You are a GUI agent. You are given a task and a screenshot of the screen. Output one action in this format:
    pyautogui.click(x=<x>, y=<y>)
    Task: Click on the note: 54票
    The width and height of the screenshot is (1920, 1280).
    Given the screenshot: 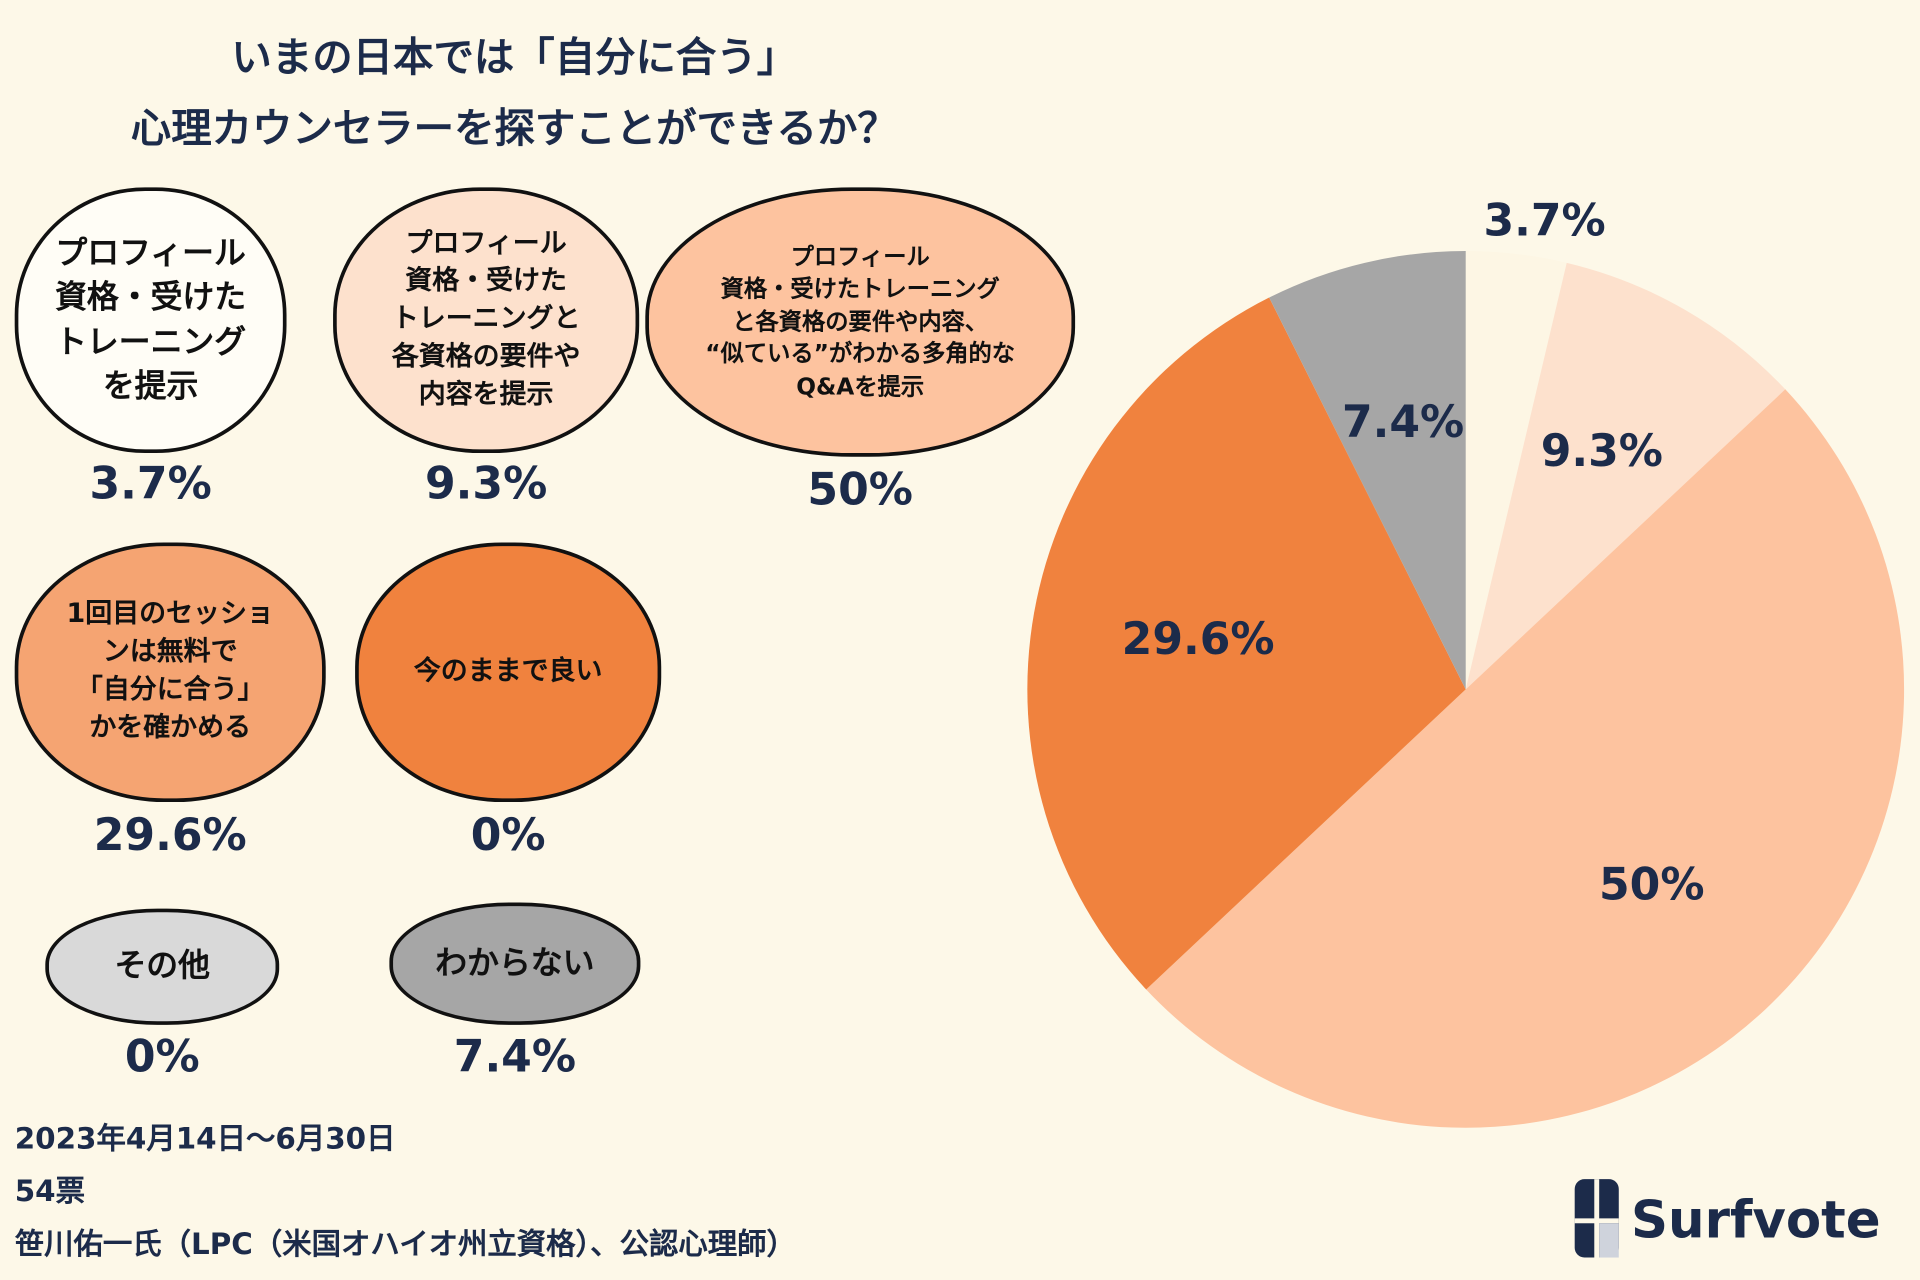 What is the action you would take?
    pyautogui.click(x=49, y=1191)
    